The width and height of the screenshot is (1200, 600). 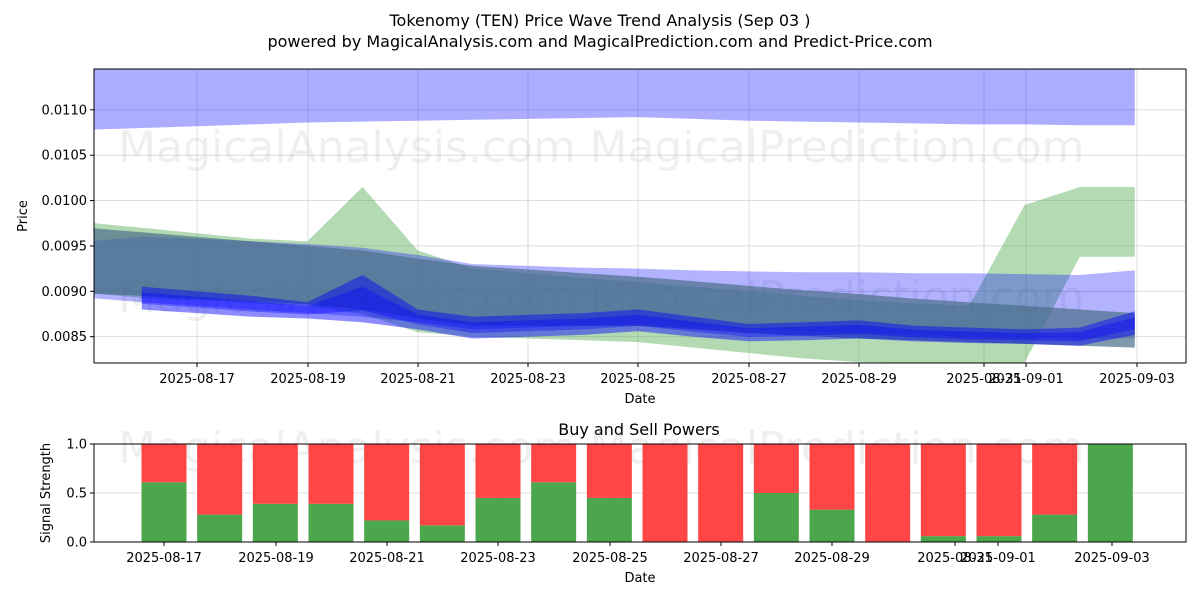 What do you see at coordinates (638, 379) in the screenshot?
I see `price-x-tick-label: 2025-08-25` at bounding box center [638, 379].